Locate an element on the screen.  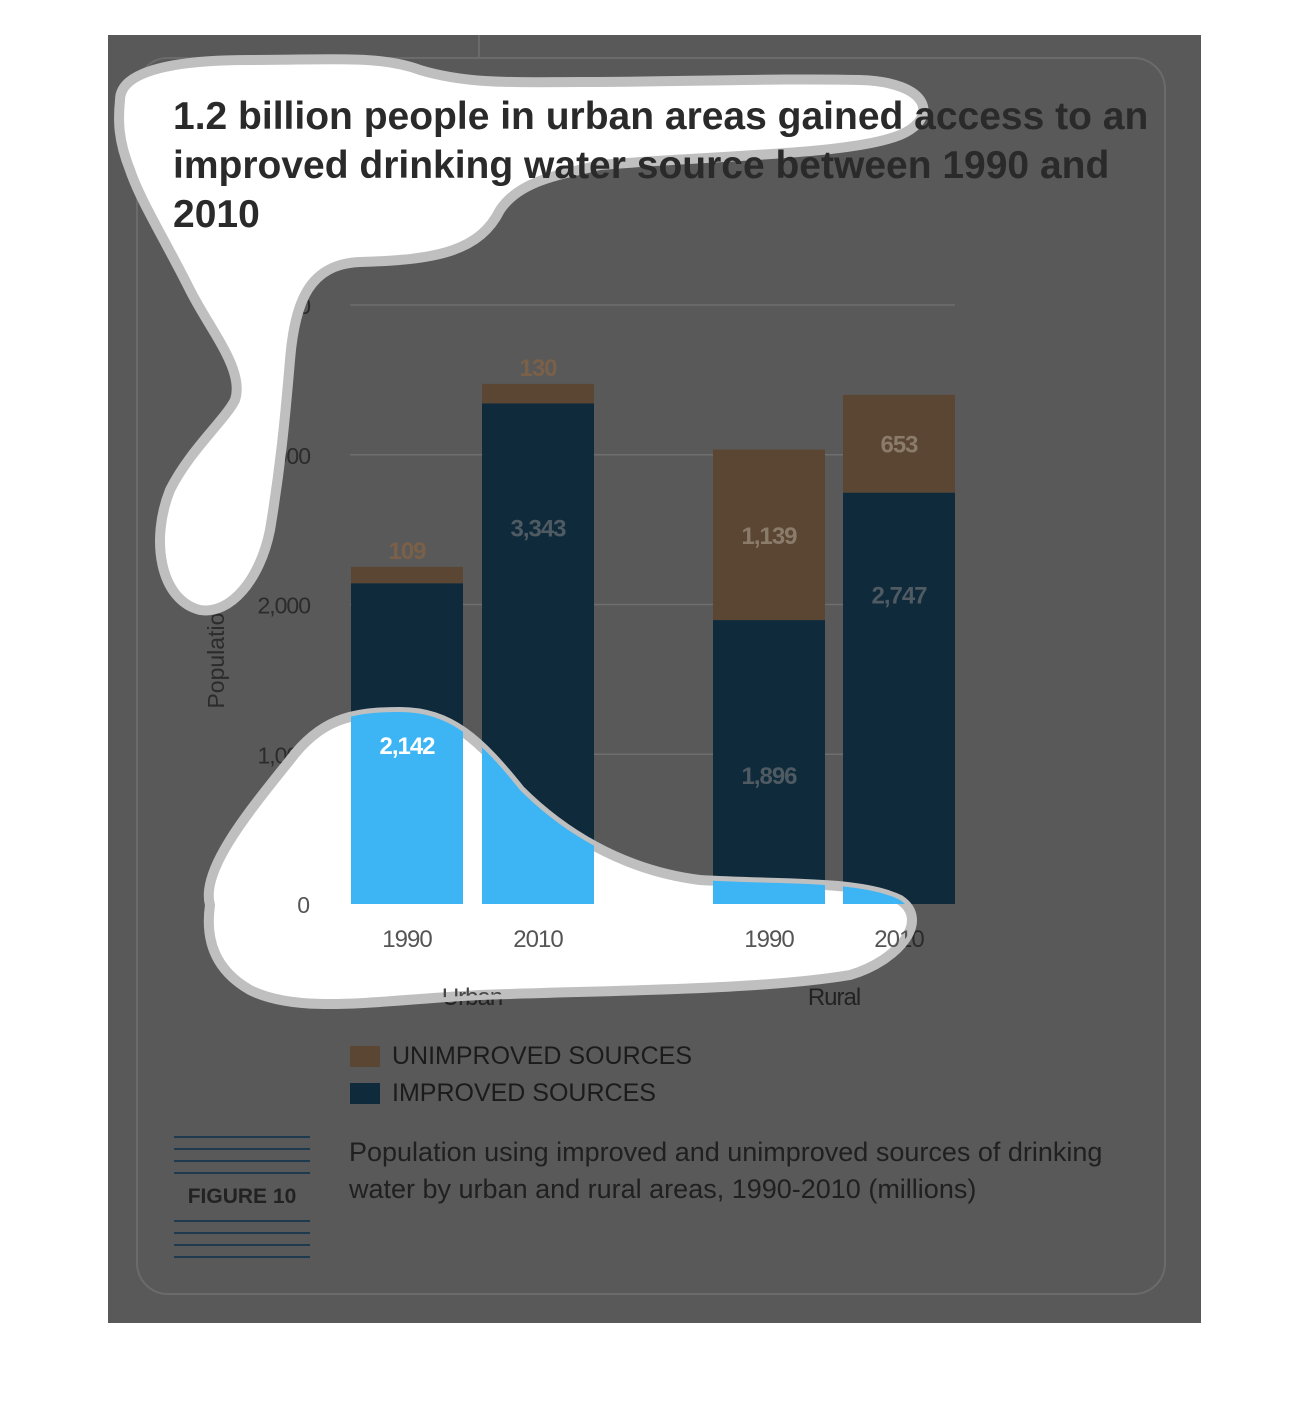
value-label-improved: 3,343 is located at coordinates (538, 529).